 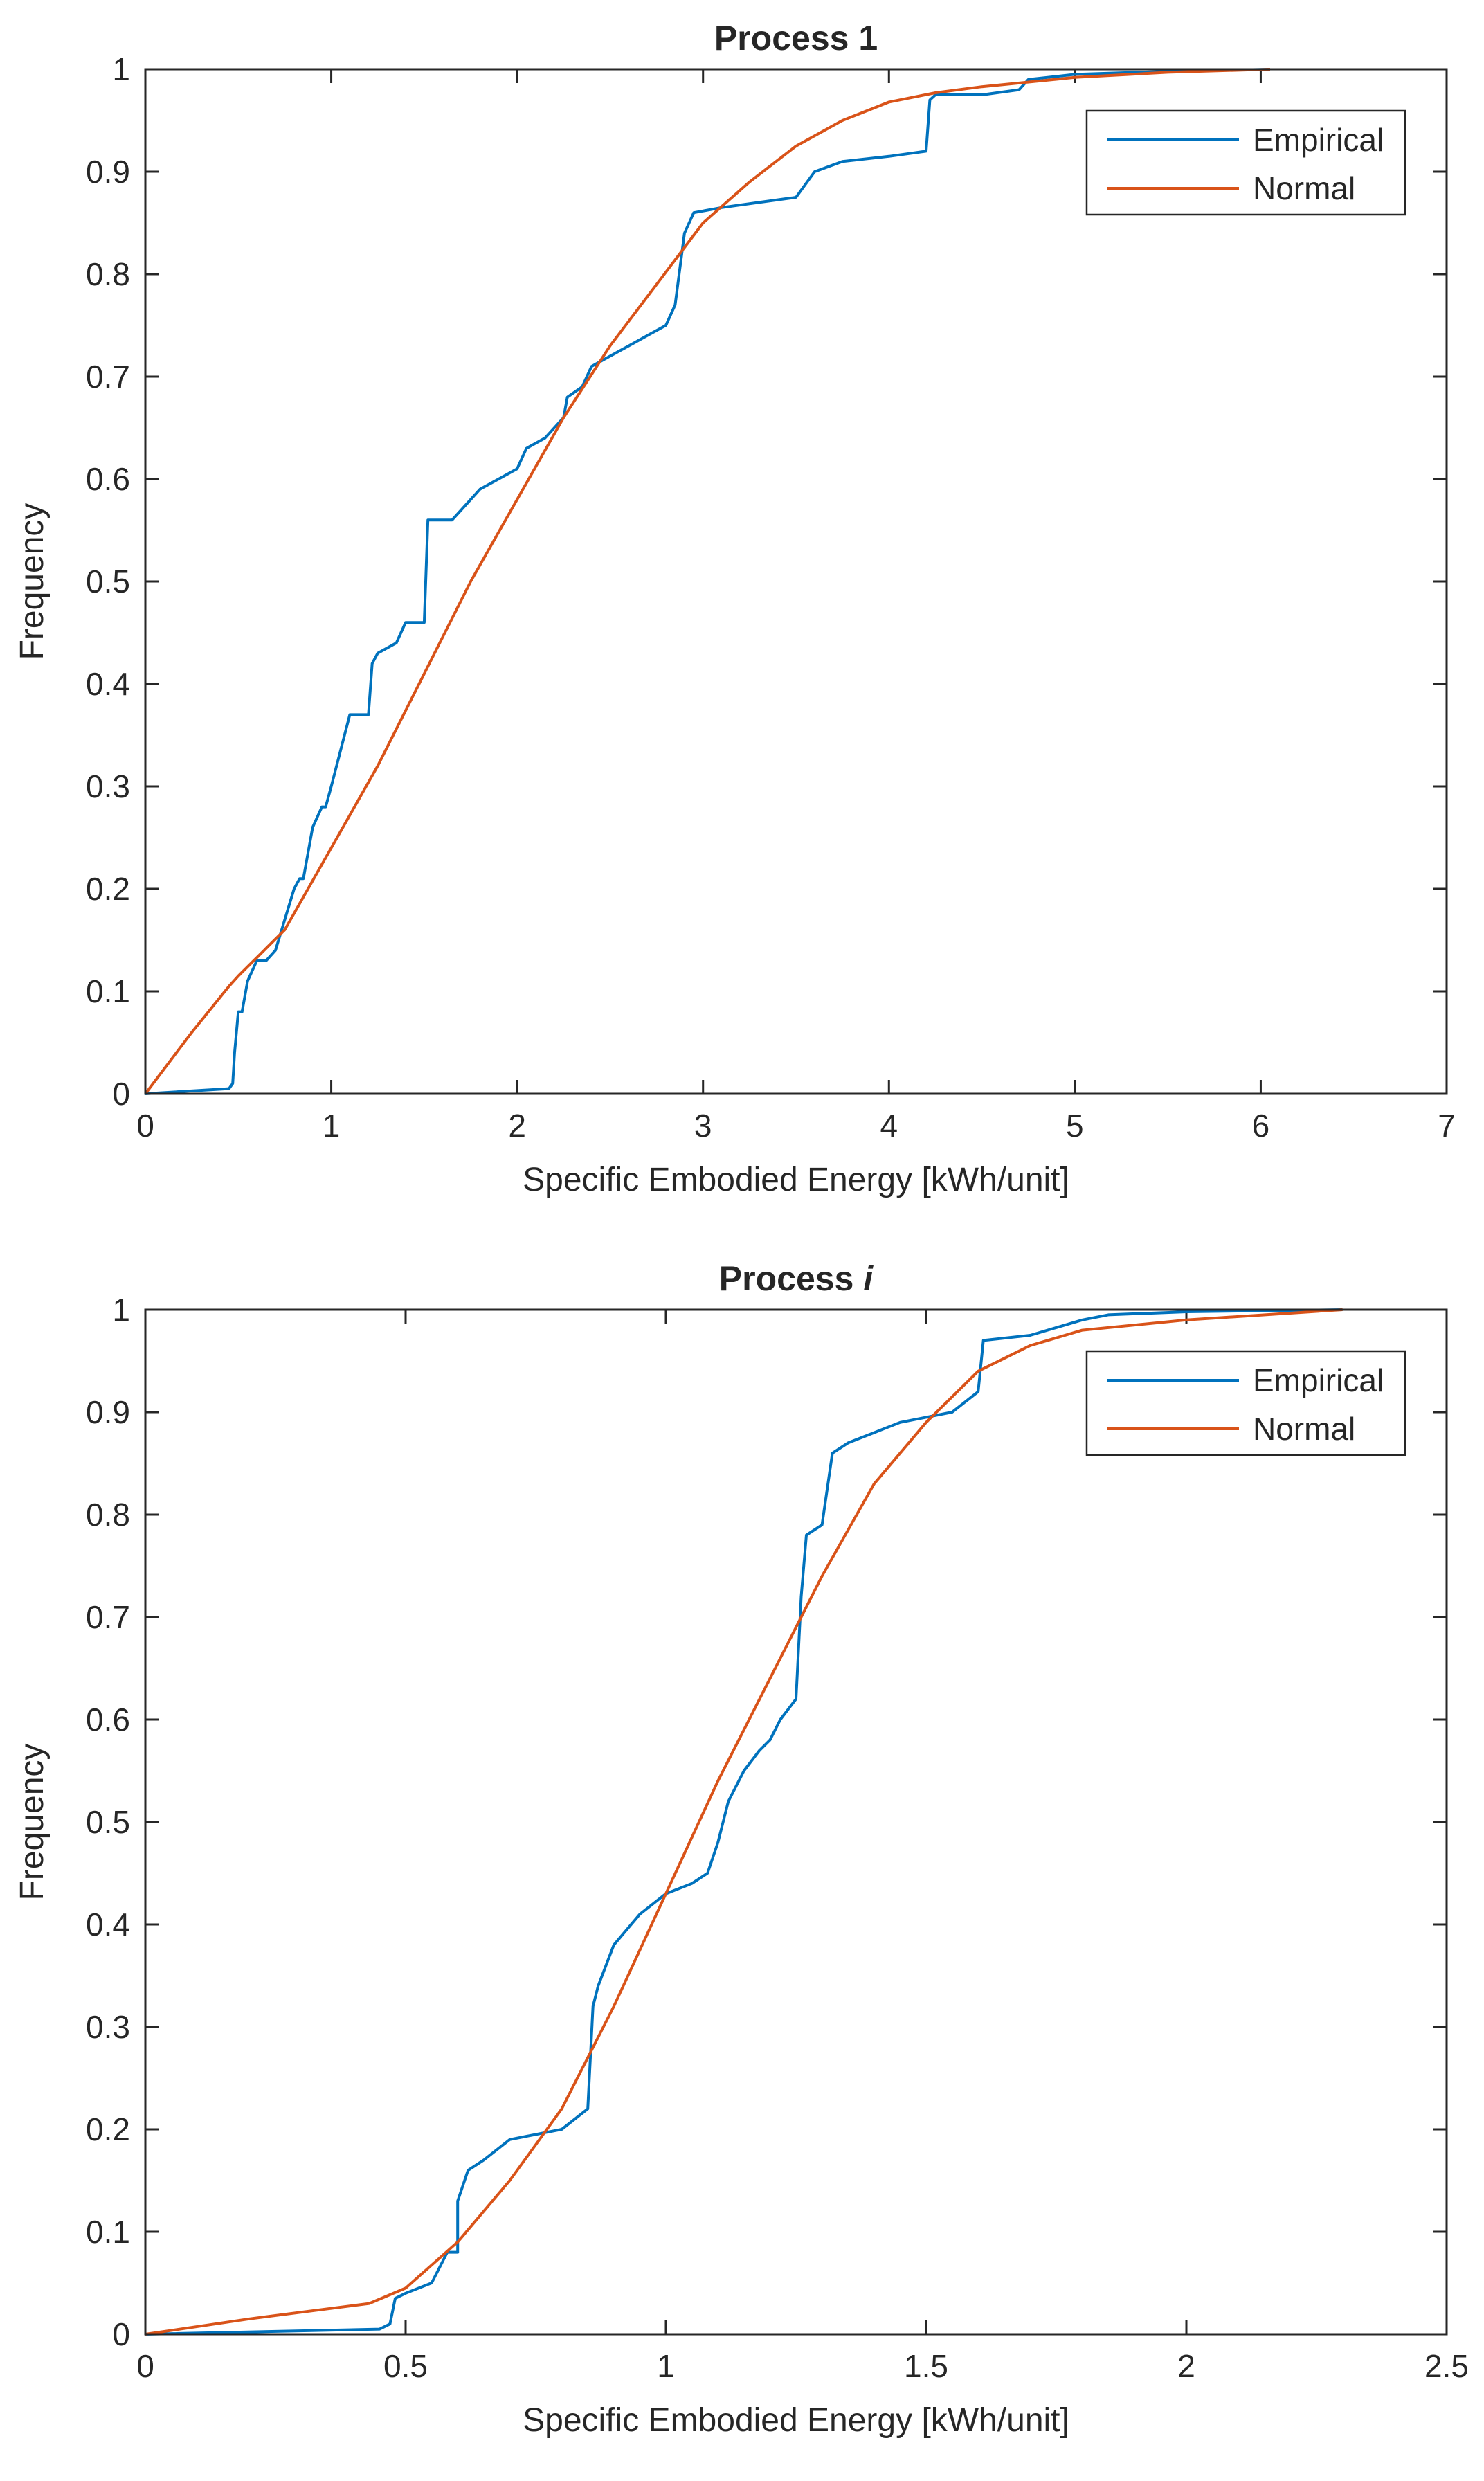 What do you see at coordinates (405, 2366) in the screenshot?
I see `x-tick-label: 0.5` at bounding box center [405, 2366].